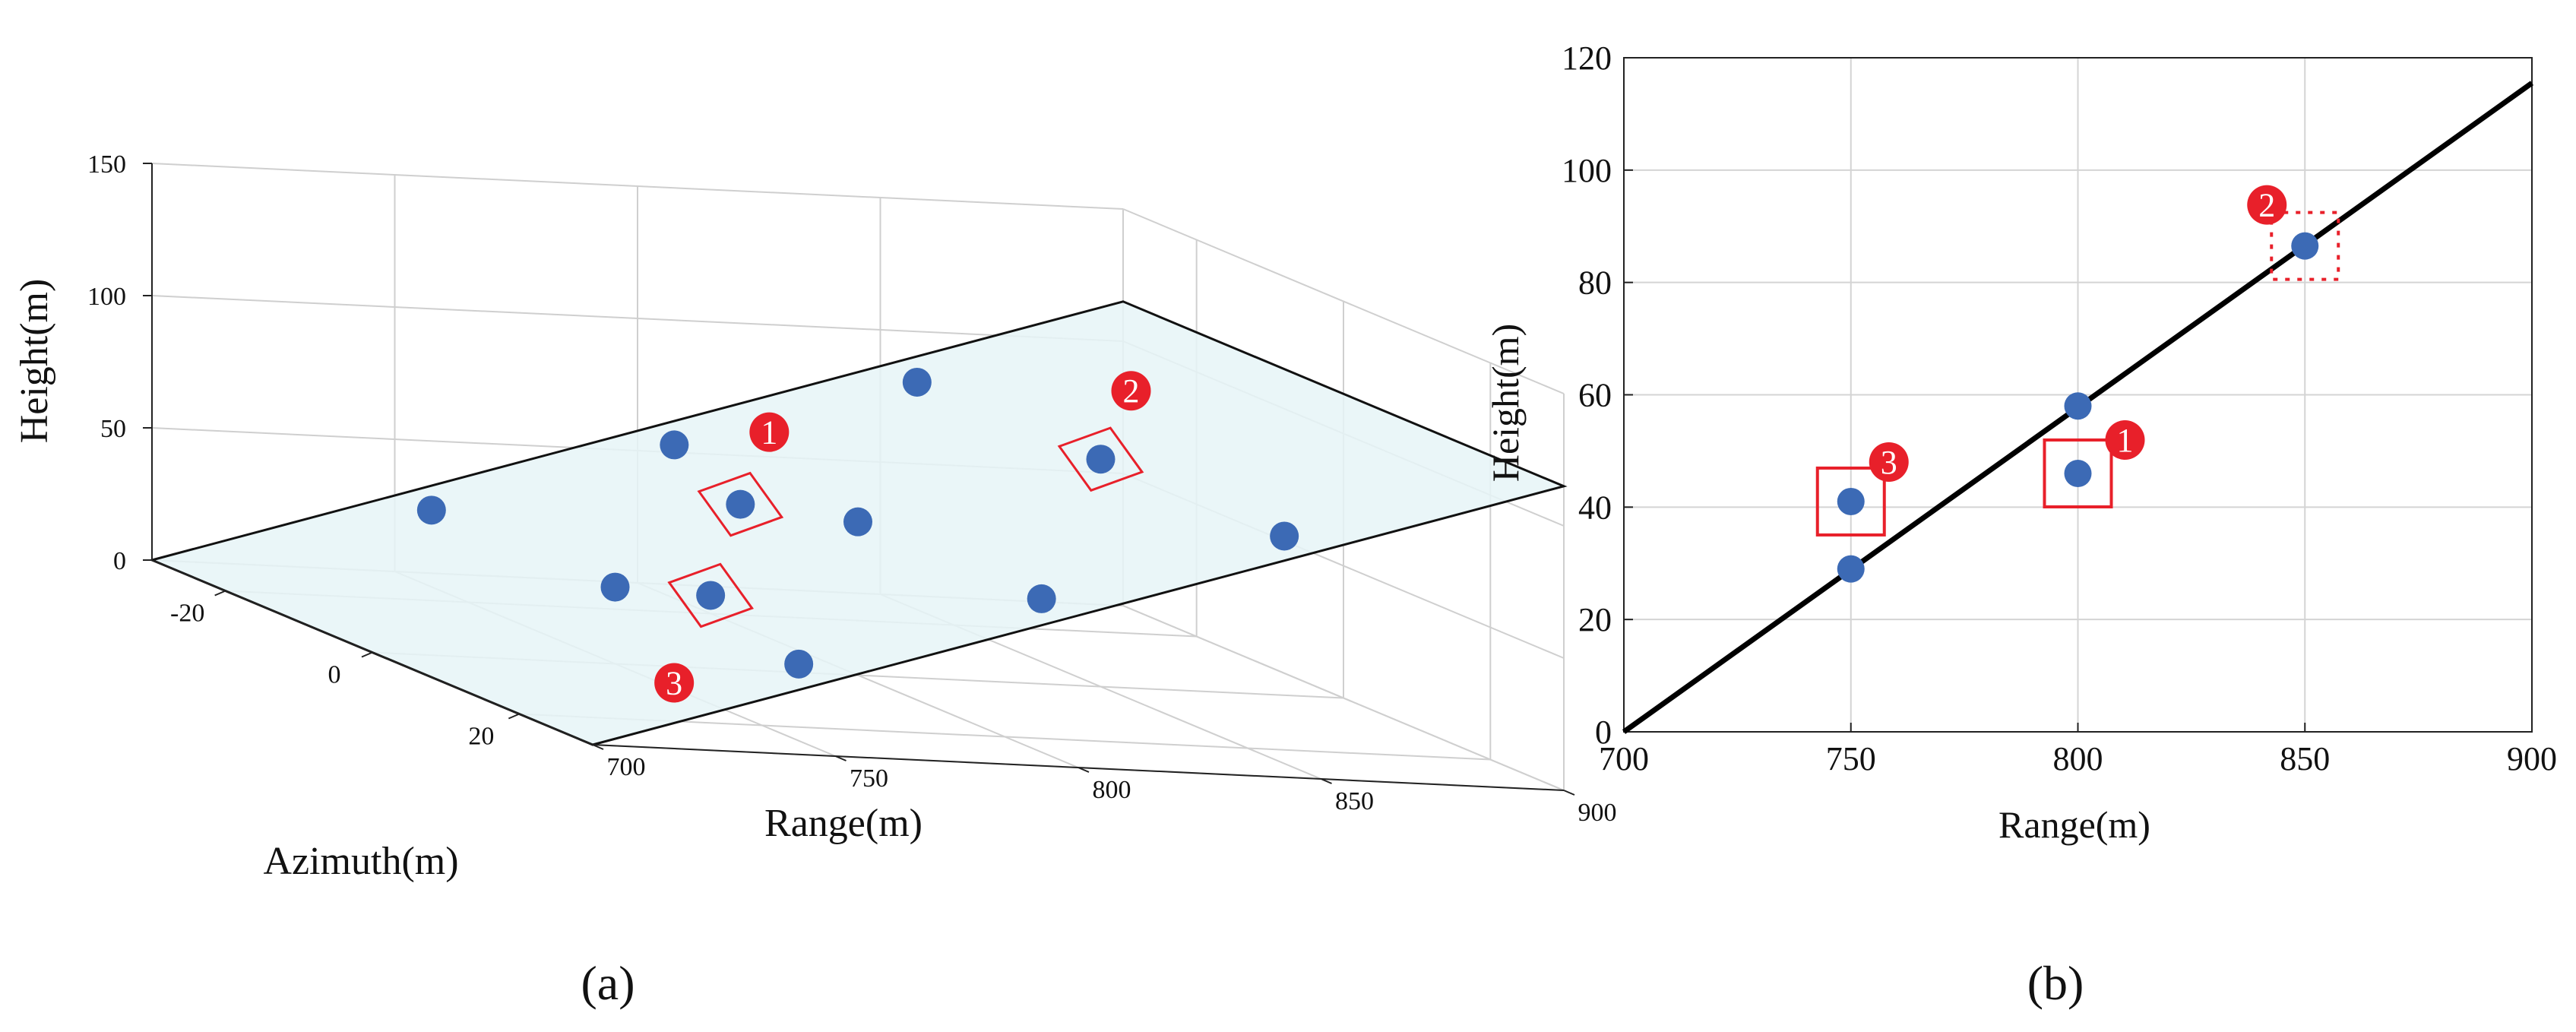  What do you see at coordinates (1587, 170) in the screenshot?
I see `b-y-tick-label: 100` at bounding box center [1587, 170].